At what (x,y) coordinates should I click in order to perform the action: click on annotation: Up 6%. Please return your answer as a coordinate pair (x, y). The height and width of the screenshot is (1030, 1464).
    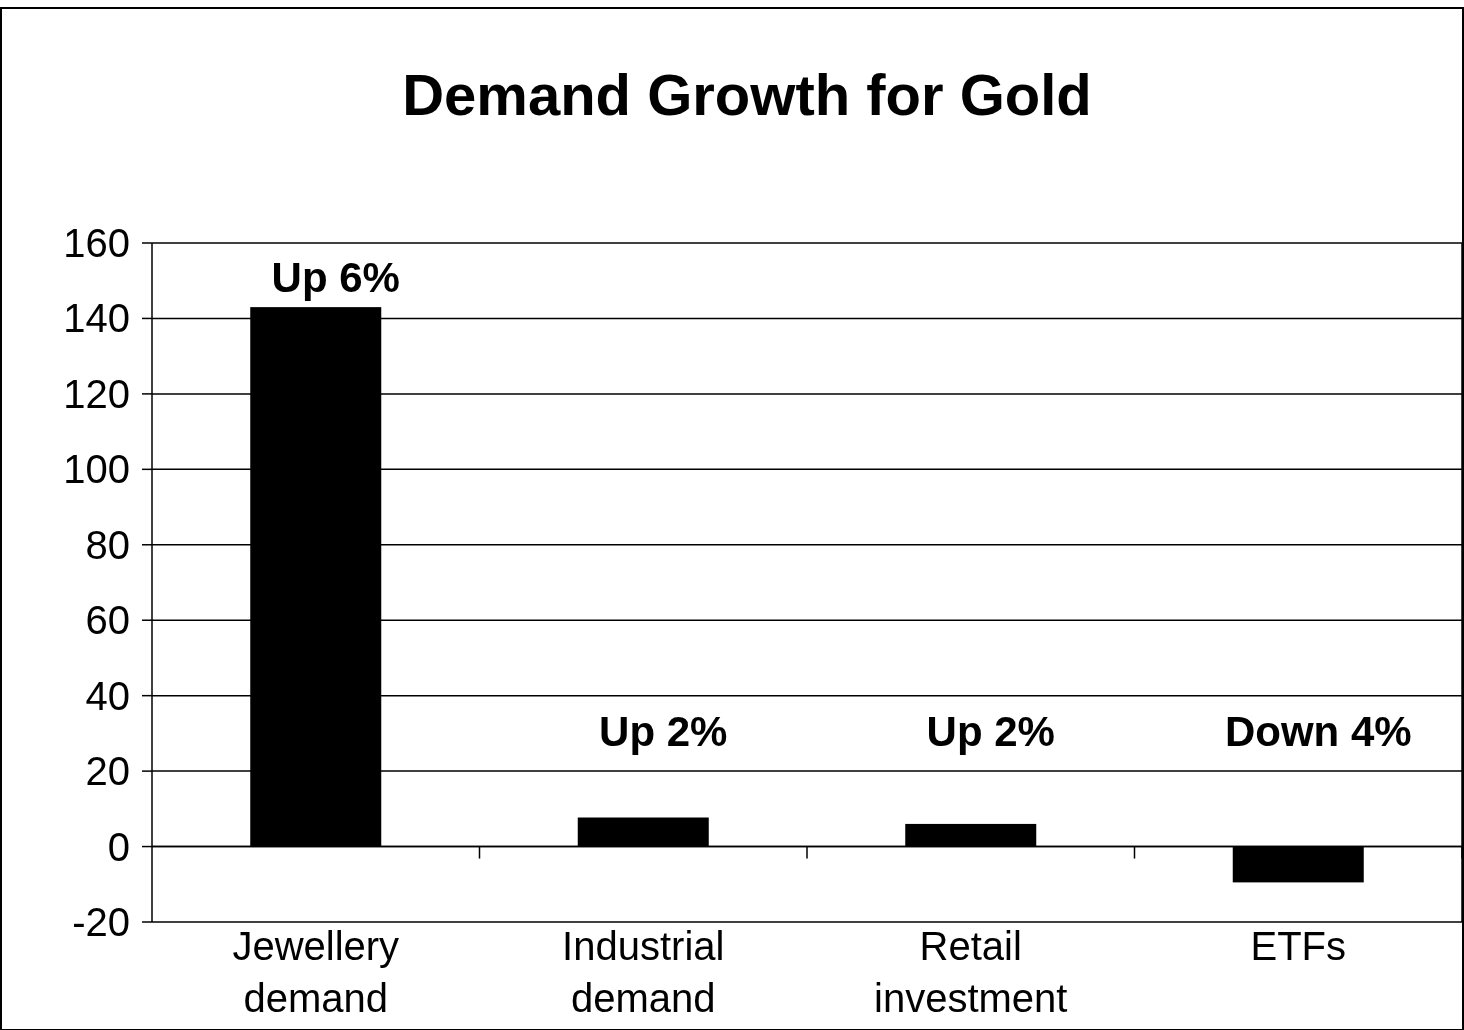
    Looking at the image, I should click on (335, 277).